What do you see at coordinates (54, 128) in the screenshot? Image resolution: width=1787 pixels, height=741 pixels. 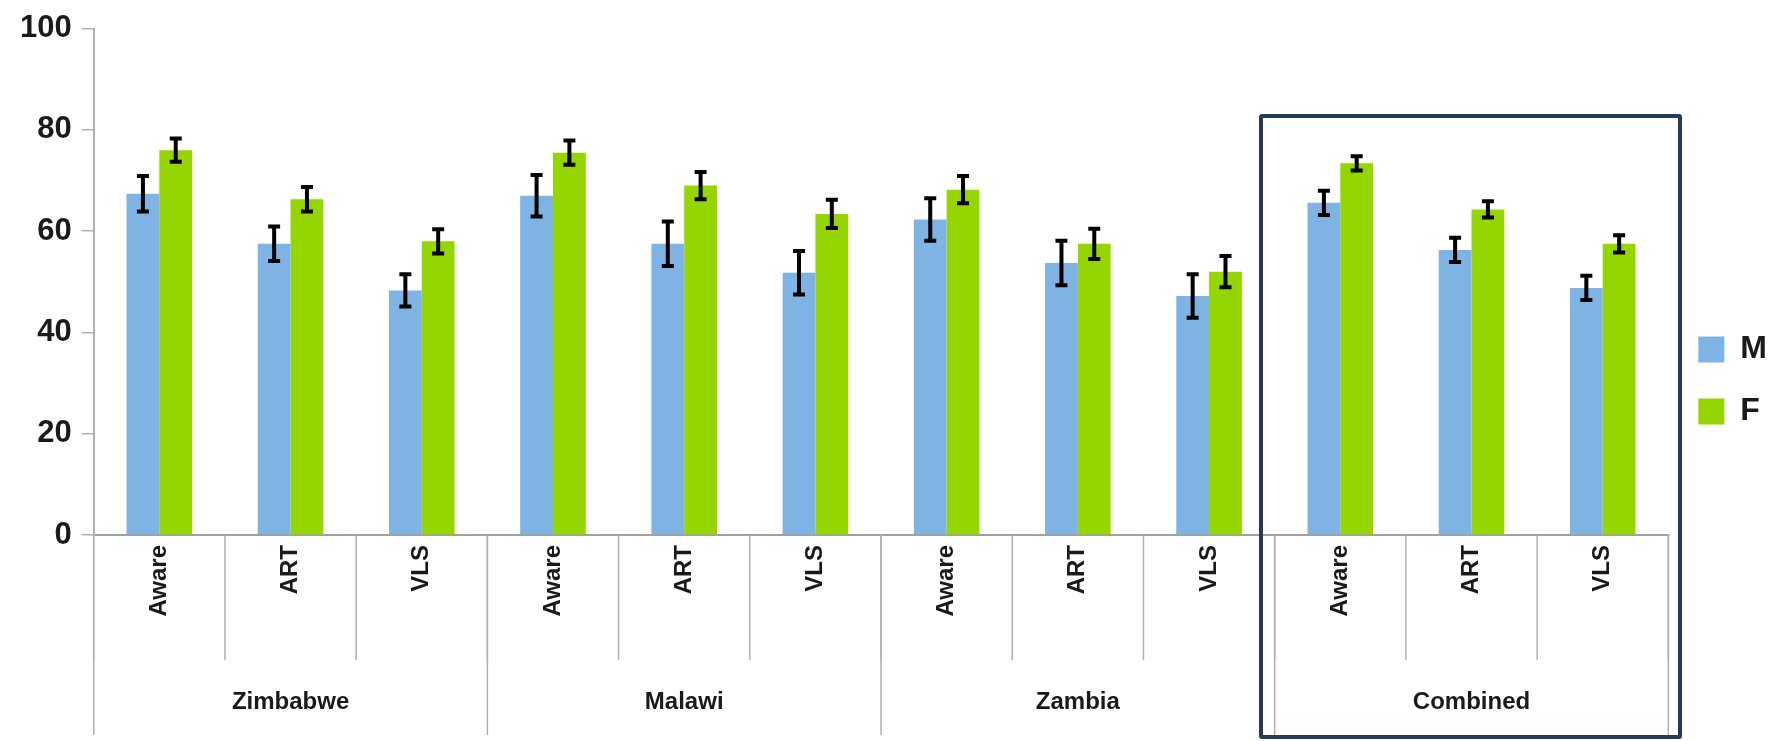 I see `y-tick-label: 80` at bounding box center [54, 128].